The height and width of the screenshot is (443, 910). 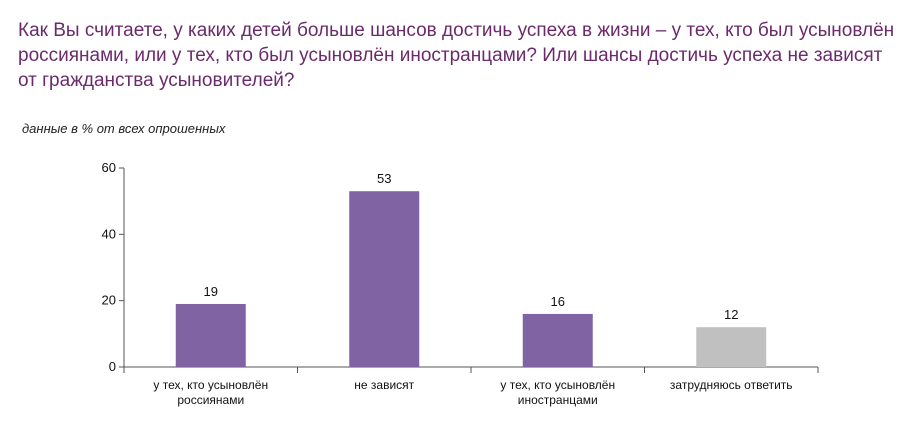 What do you see at coordinates (210, 400) in the screenshot?
I see `x-tick-label: россиянами` at bounding box center [210, 400].